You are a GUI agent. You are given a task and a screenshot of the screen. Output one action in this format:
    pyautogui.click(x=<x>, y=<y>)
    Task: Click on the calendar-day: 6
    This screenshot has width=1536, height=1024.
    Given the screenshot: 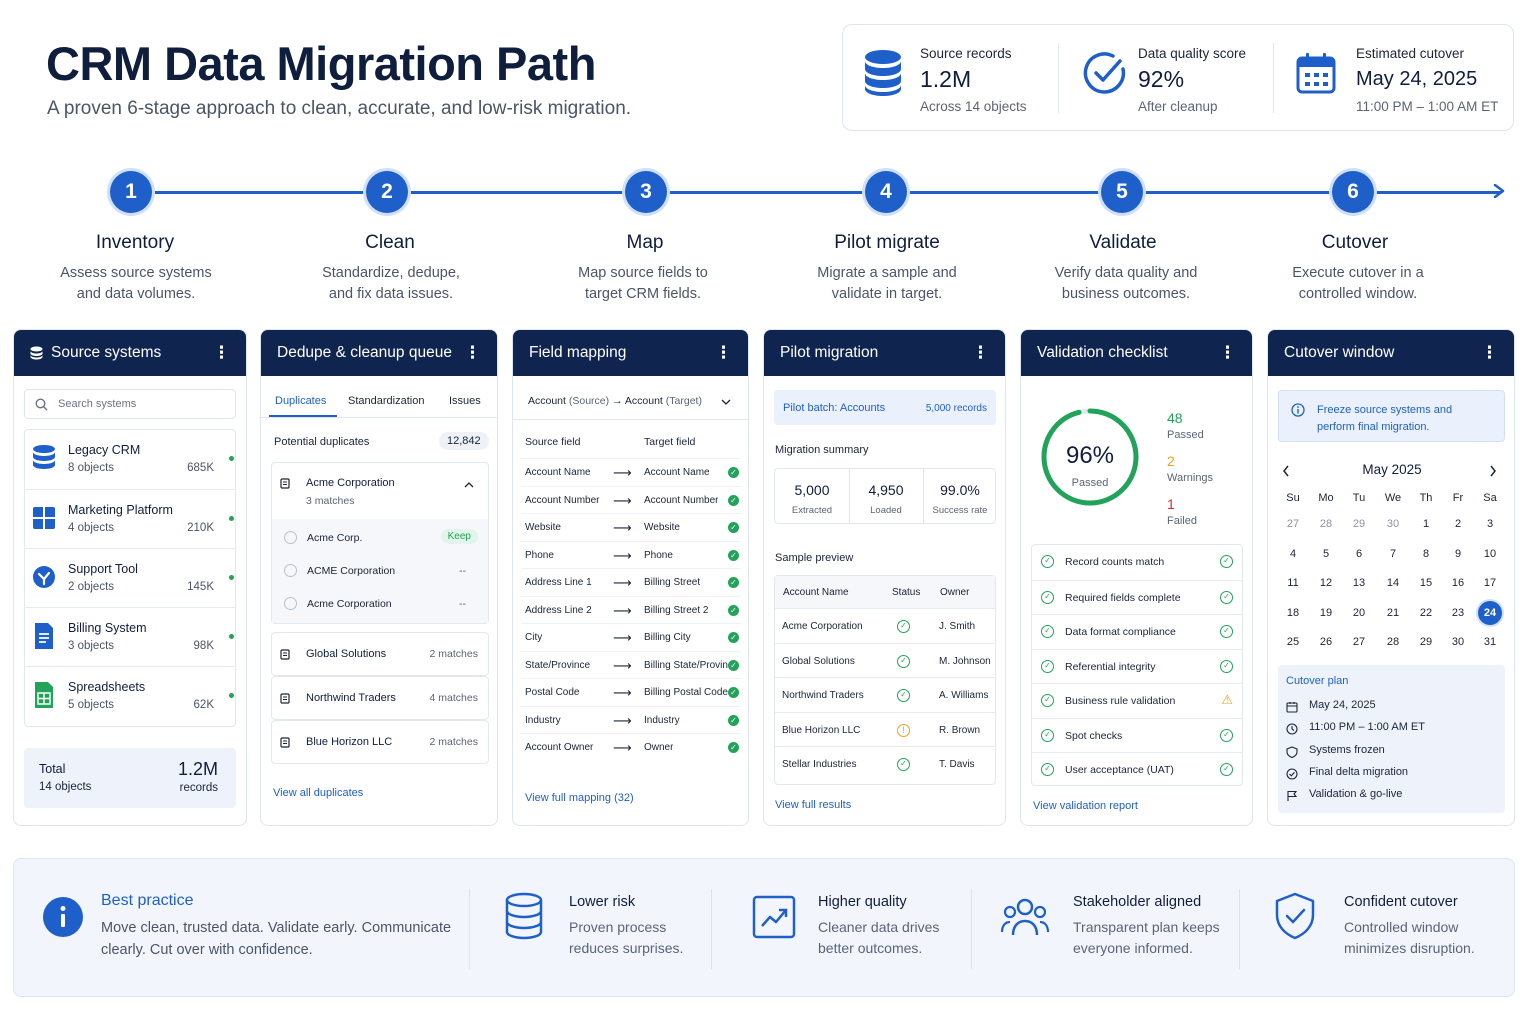 What is the action you would take?
    pyautogui.click(x=1359, y=553)
    